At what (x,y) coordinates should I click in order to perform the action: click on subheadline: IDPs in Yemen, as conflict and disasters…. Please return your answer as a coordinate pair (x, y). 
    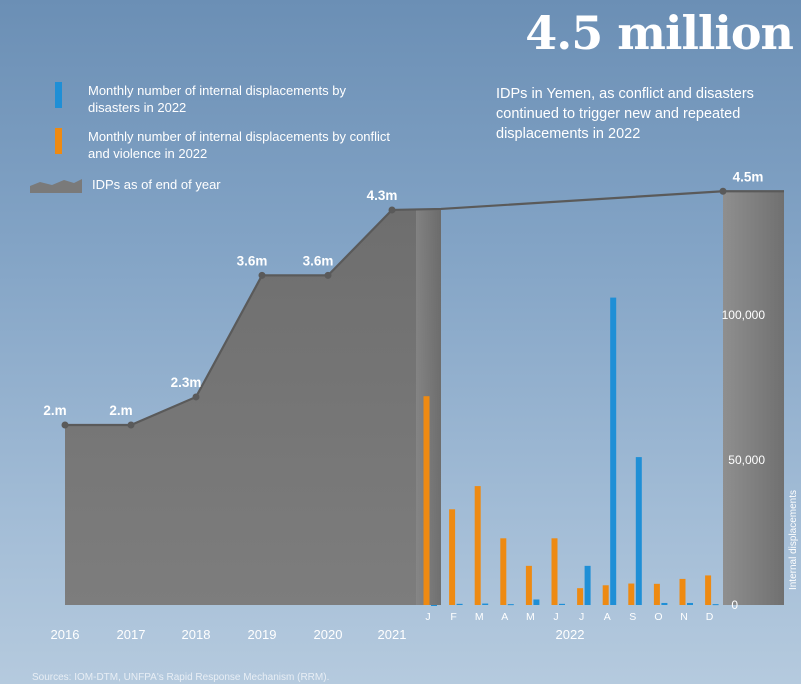
    Looking at the image, I should click on (625, 114).